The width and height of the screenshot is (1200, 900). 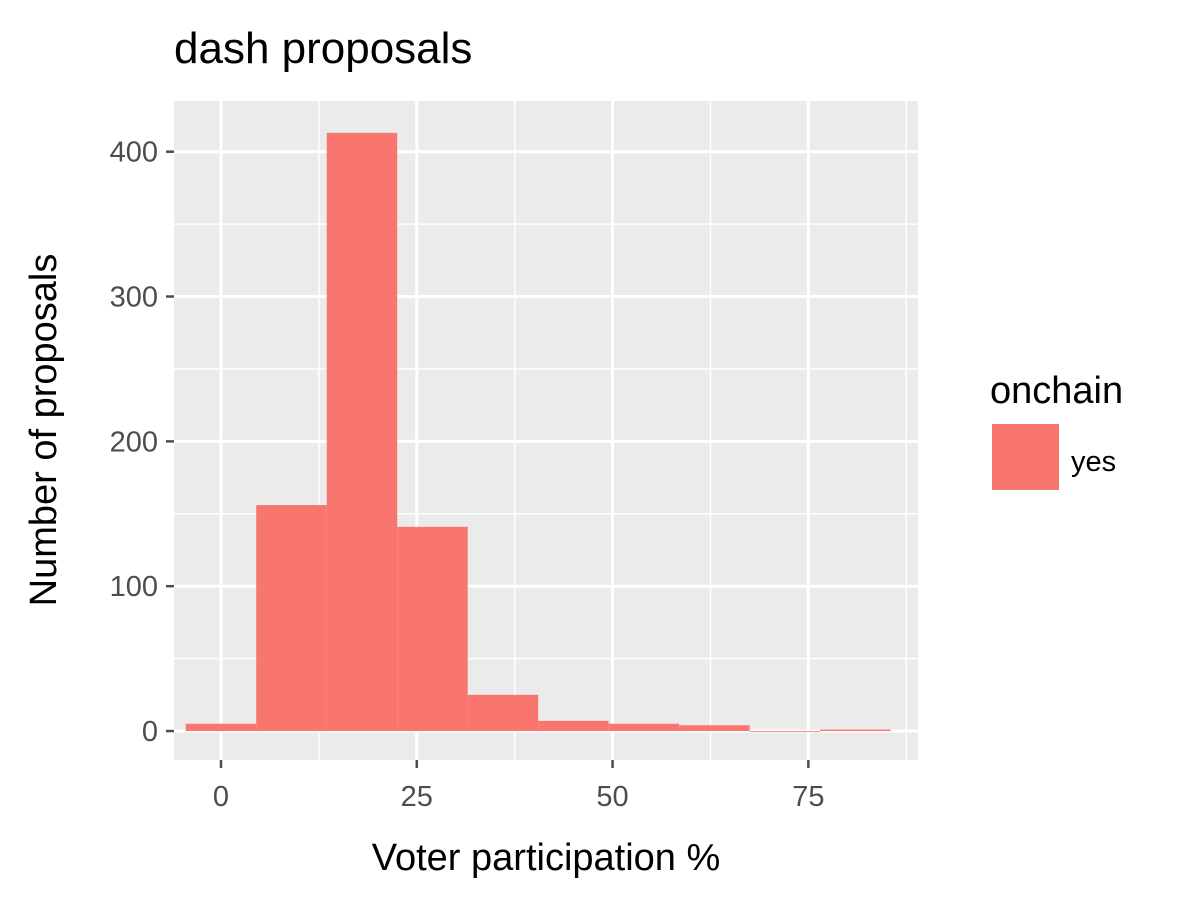 I want to click on legend-title: onchain, so click(x=1056, y=391).